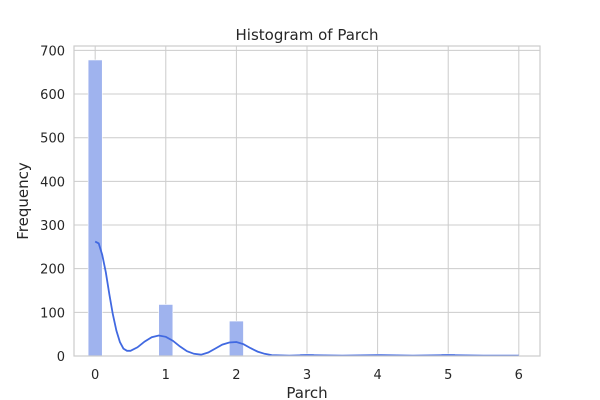 Image resolution: width=600 pixels, height=400 pixels. Describe the element at coordinates (236, 375) in the screenshot. I see `x-tick-label: 2` at that location.